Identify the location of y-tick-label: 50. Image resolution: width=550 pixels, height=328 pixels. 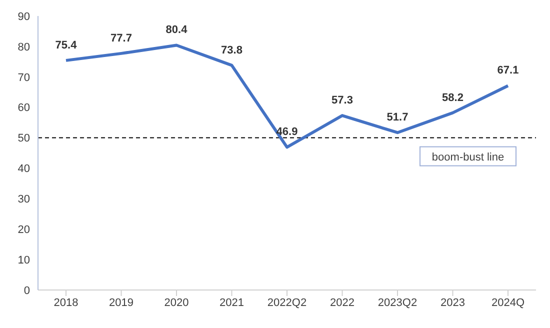
(24, 138).